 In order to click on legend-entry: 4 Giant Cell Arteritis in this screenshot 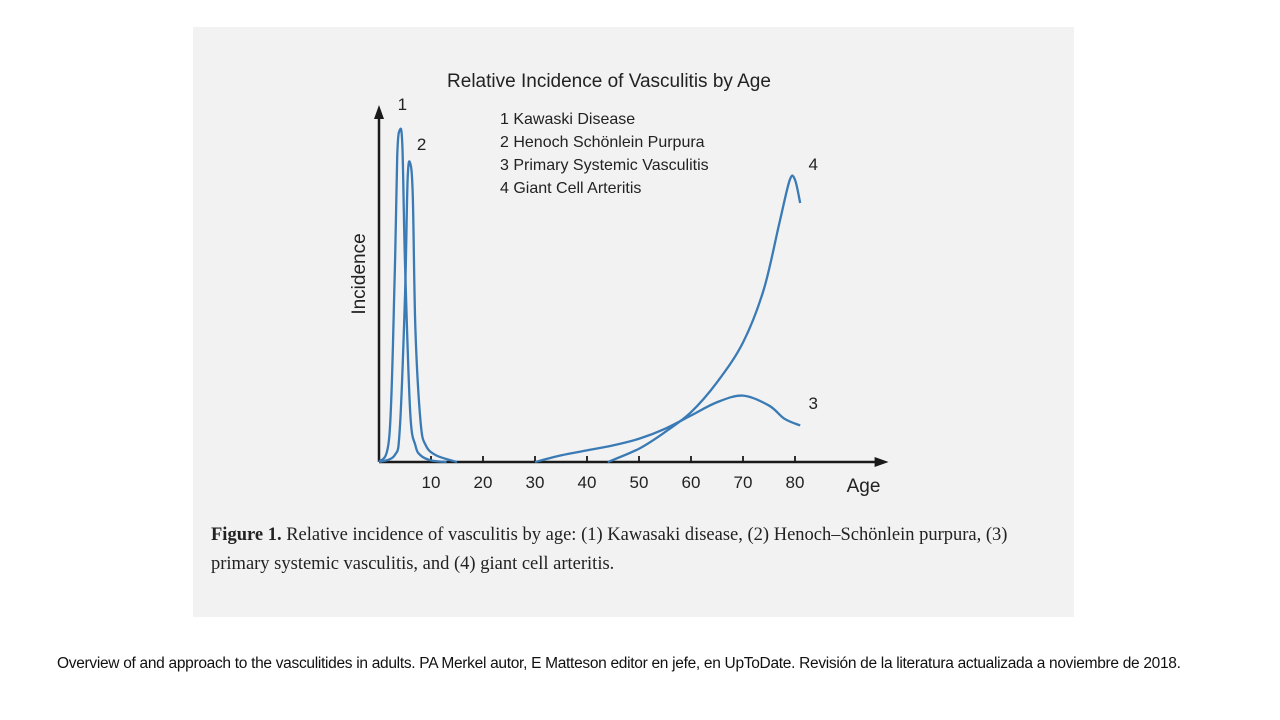, I will do `click(570, 188)`.